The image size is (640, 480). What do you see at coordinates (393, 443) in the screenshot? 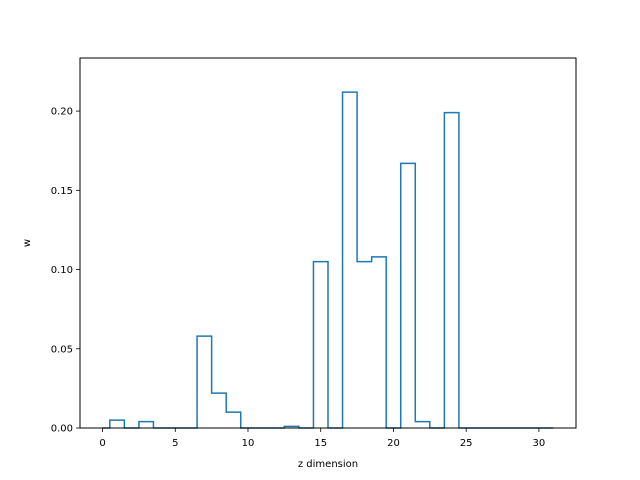
I see `x-tick-label: 20` at bounding box center [393, 443].